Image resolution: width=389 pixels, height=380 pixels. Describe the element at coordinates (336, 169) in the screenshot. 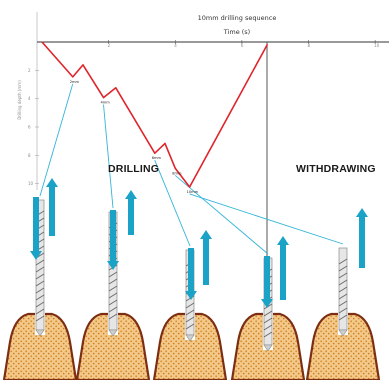

I see `withdrawing-phase-label: WITHDRAWING` at that location.